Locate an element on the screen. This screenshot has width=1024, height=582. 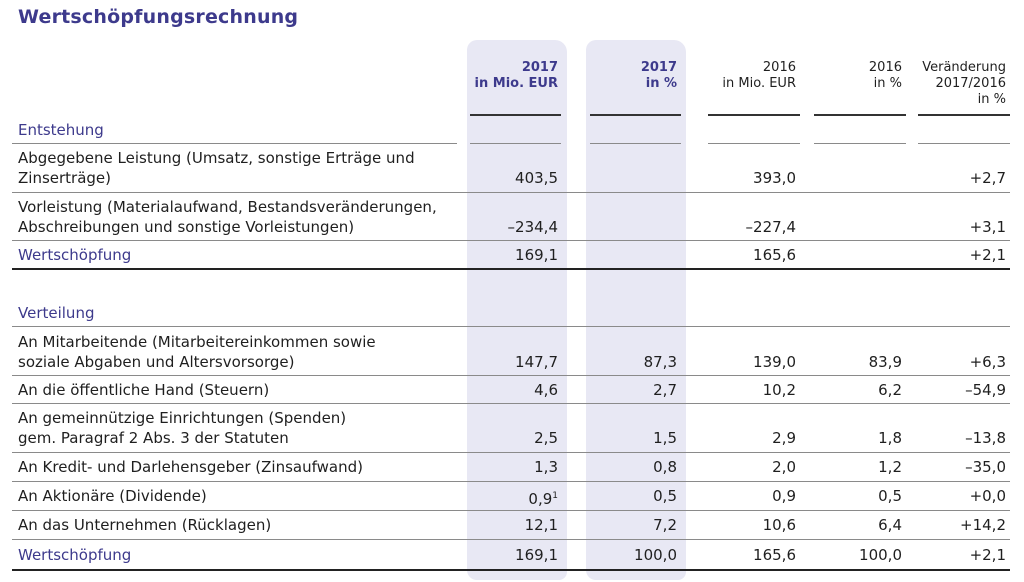
cell-2017-pct: 2,7 is located at coordinates (665, 390).